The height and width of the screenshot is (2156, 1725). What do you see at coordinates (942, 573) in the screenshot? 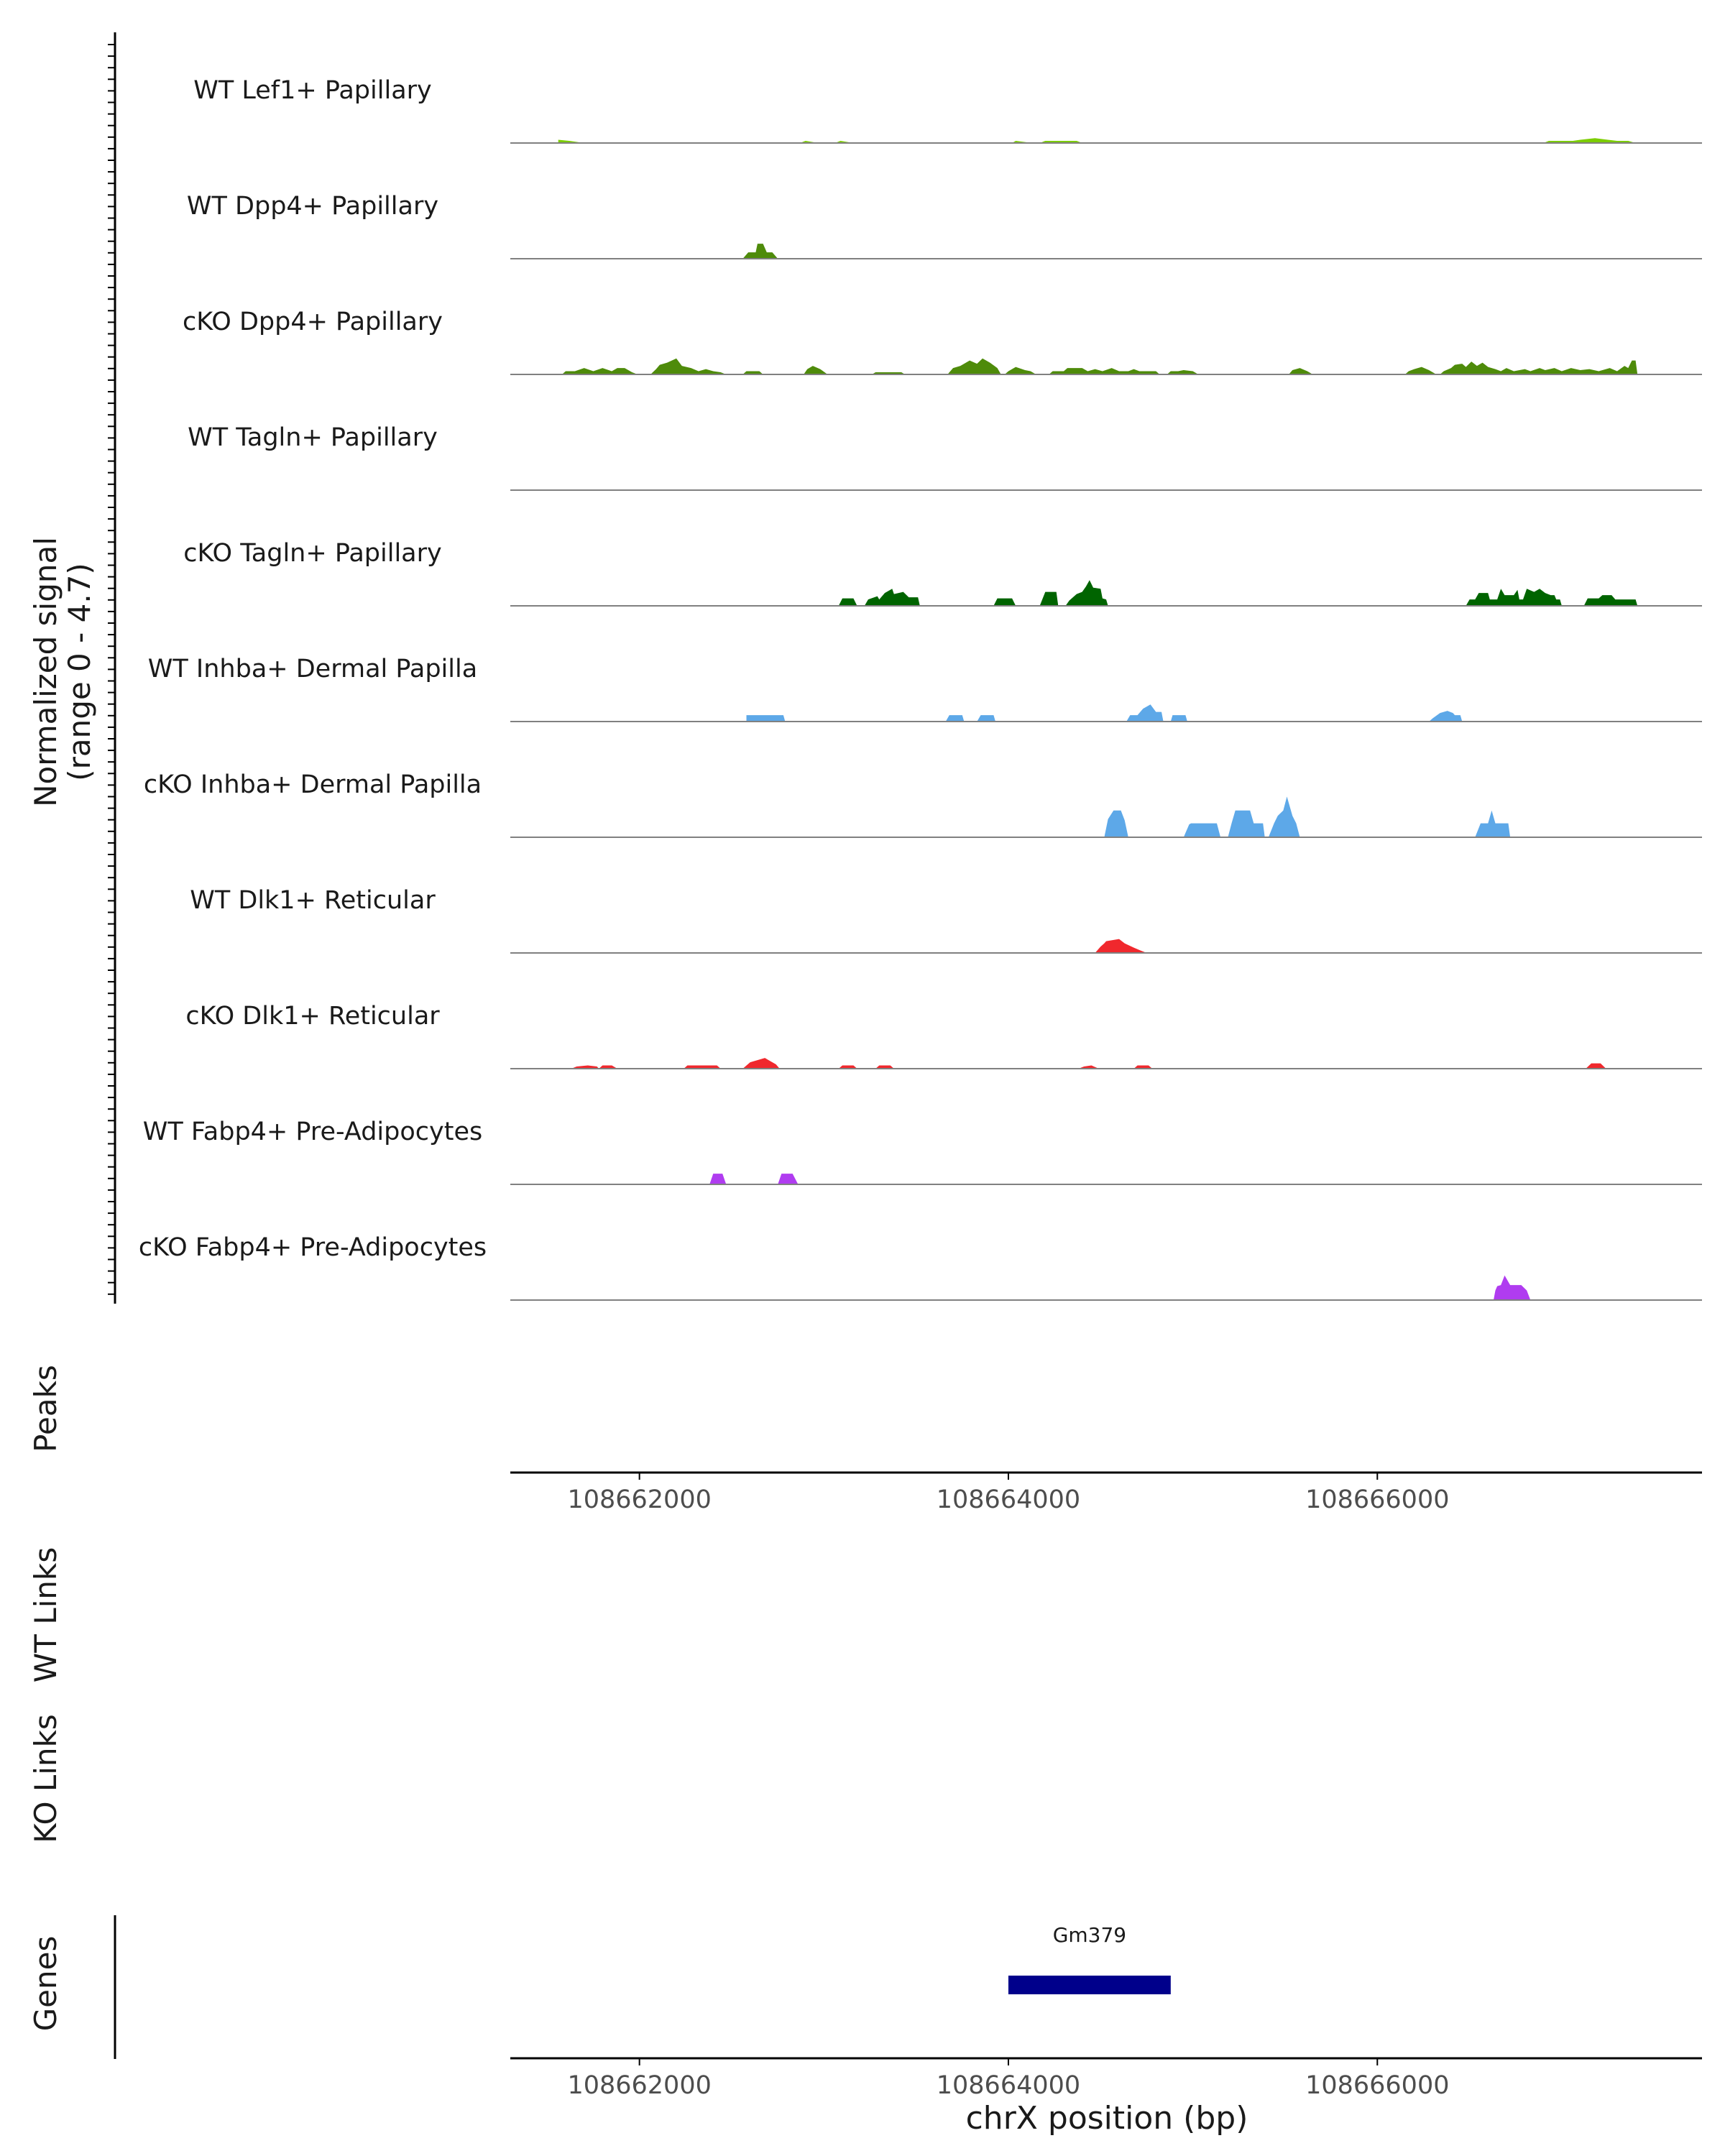
I see `track-cko-tagln-papillary: cKO Tagln+ Papillary` at bounding box center [942, 573].